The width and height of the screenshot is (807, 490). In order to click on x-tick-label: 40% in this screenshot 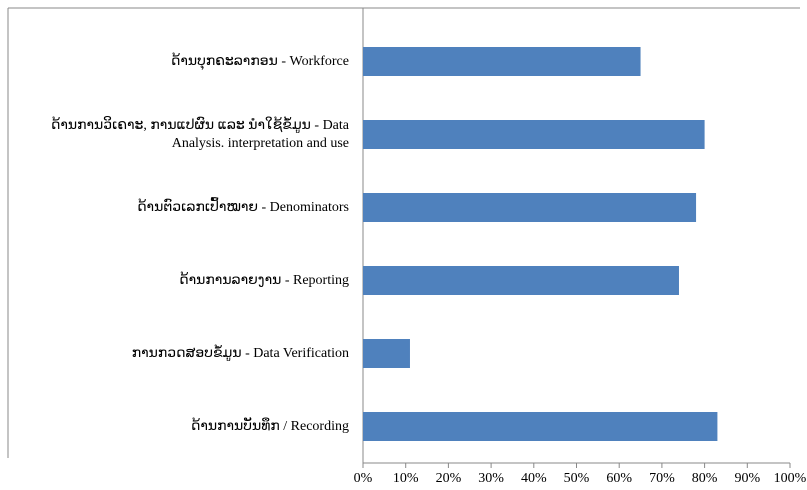, I will do `click(534, 478)`.